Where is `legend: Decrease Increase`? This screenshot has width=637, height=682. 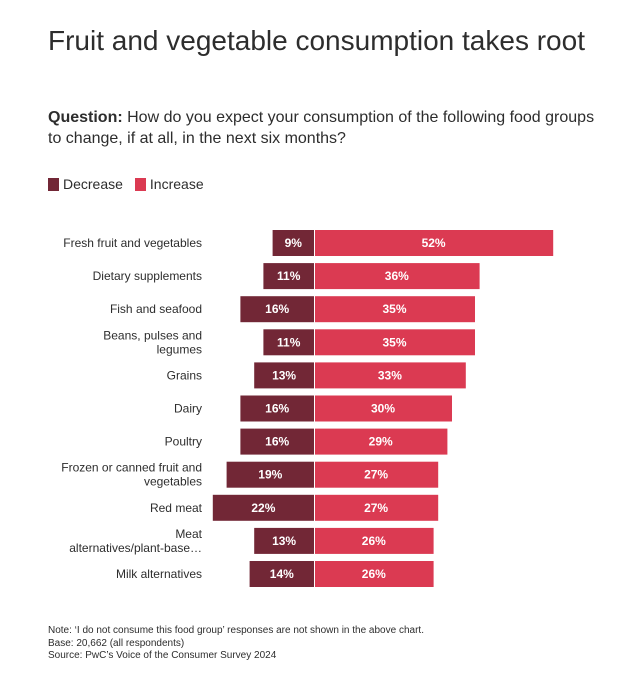 legend: Decrease Increase is located at coordinates (132, 184).